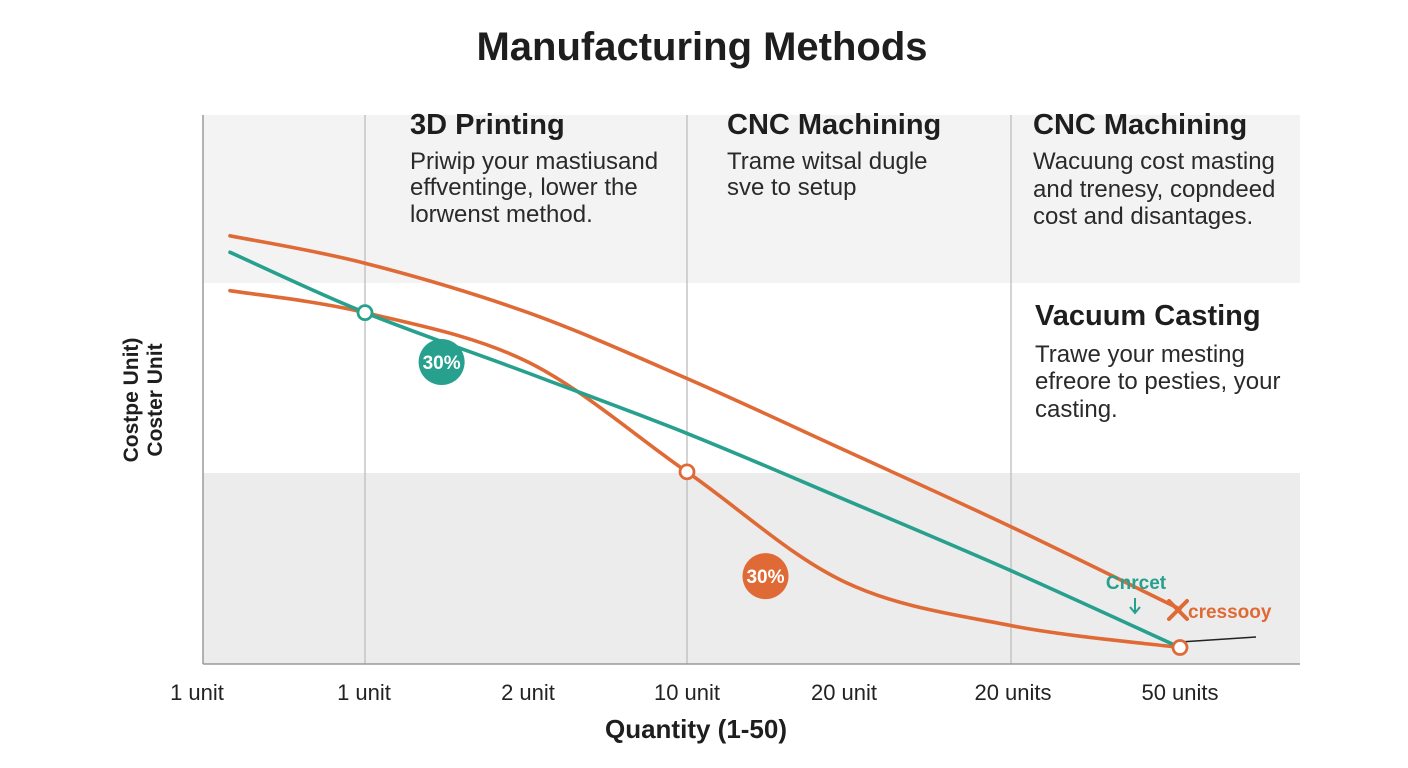  What do you see at coordinates (1230, 612) in the screenshot?
I see `annotation-cressooy: cressooy` at bounding box center [1230, 612].